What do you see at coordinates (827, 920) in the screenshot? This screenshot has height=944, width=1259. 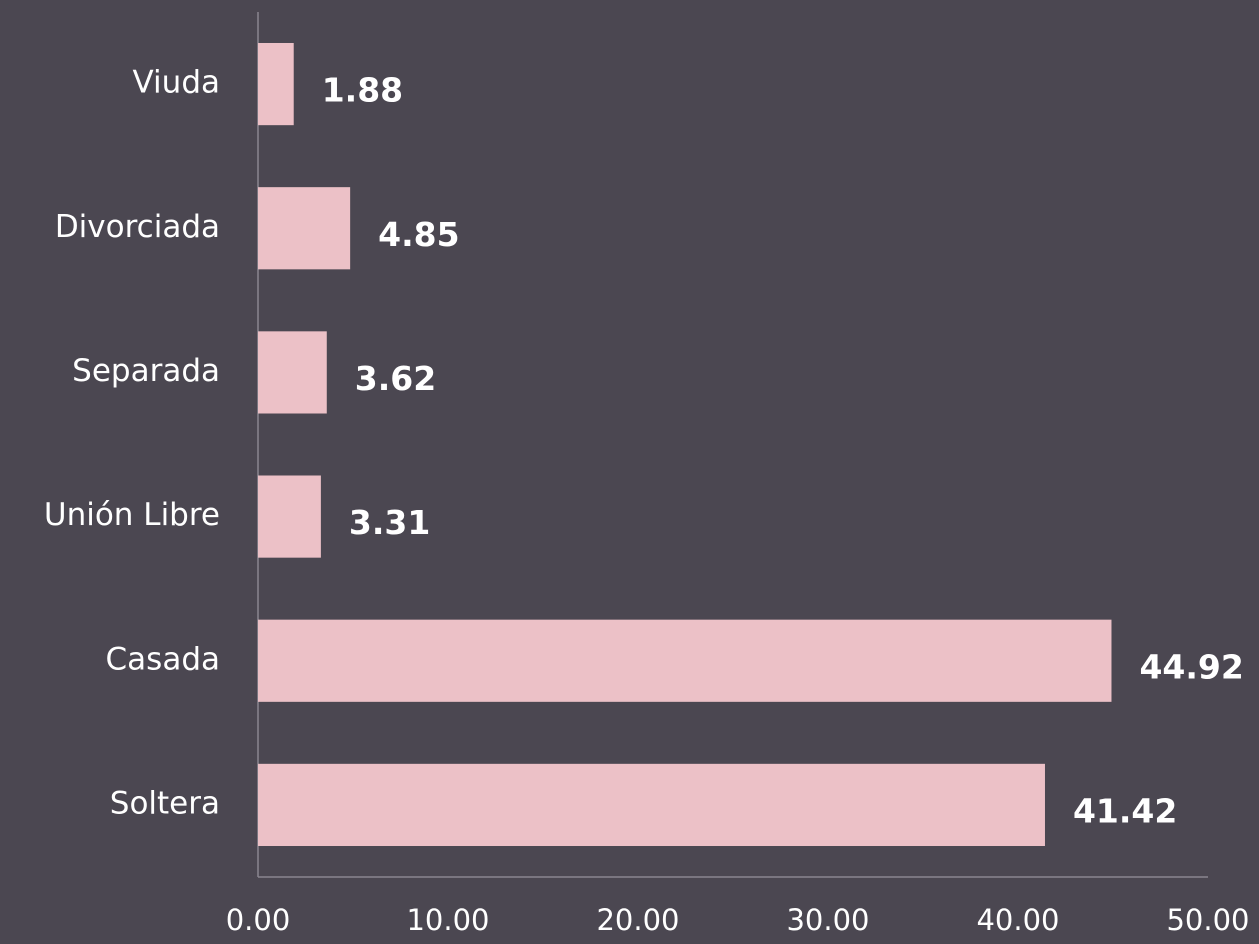 I see `x-tick-label: 30.00` at bounding box center [827, 920].